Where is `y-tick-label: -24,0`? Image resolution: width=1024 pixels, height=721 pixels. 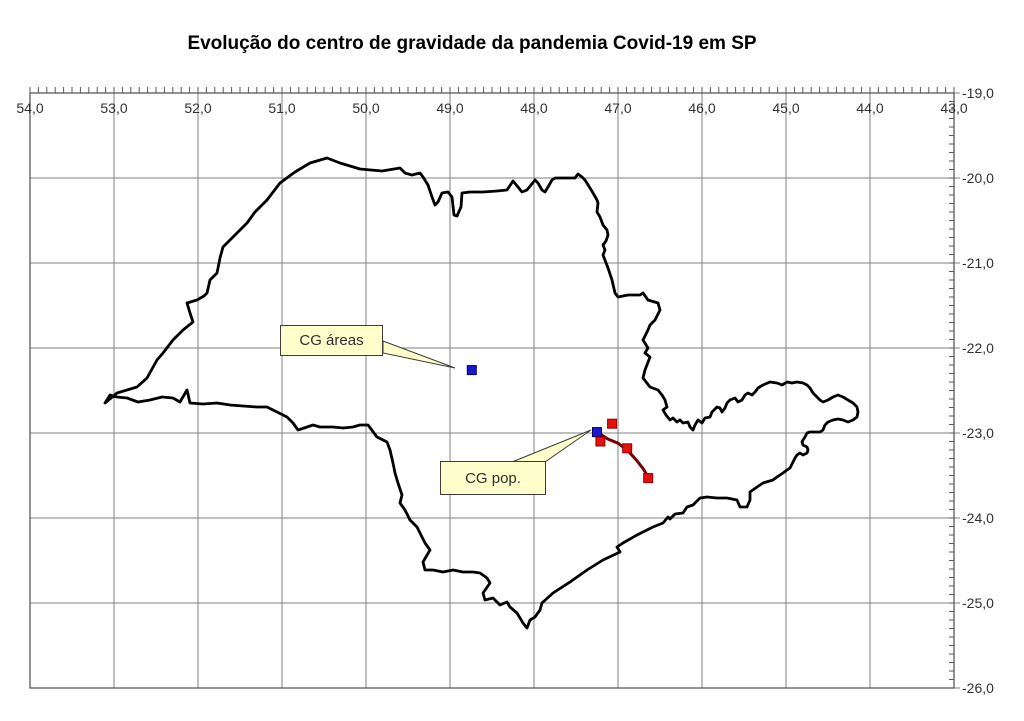 y-tick-label: -24,0 is located at coordinates (978, 518).